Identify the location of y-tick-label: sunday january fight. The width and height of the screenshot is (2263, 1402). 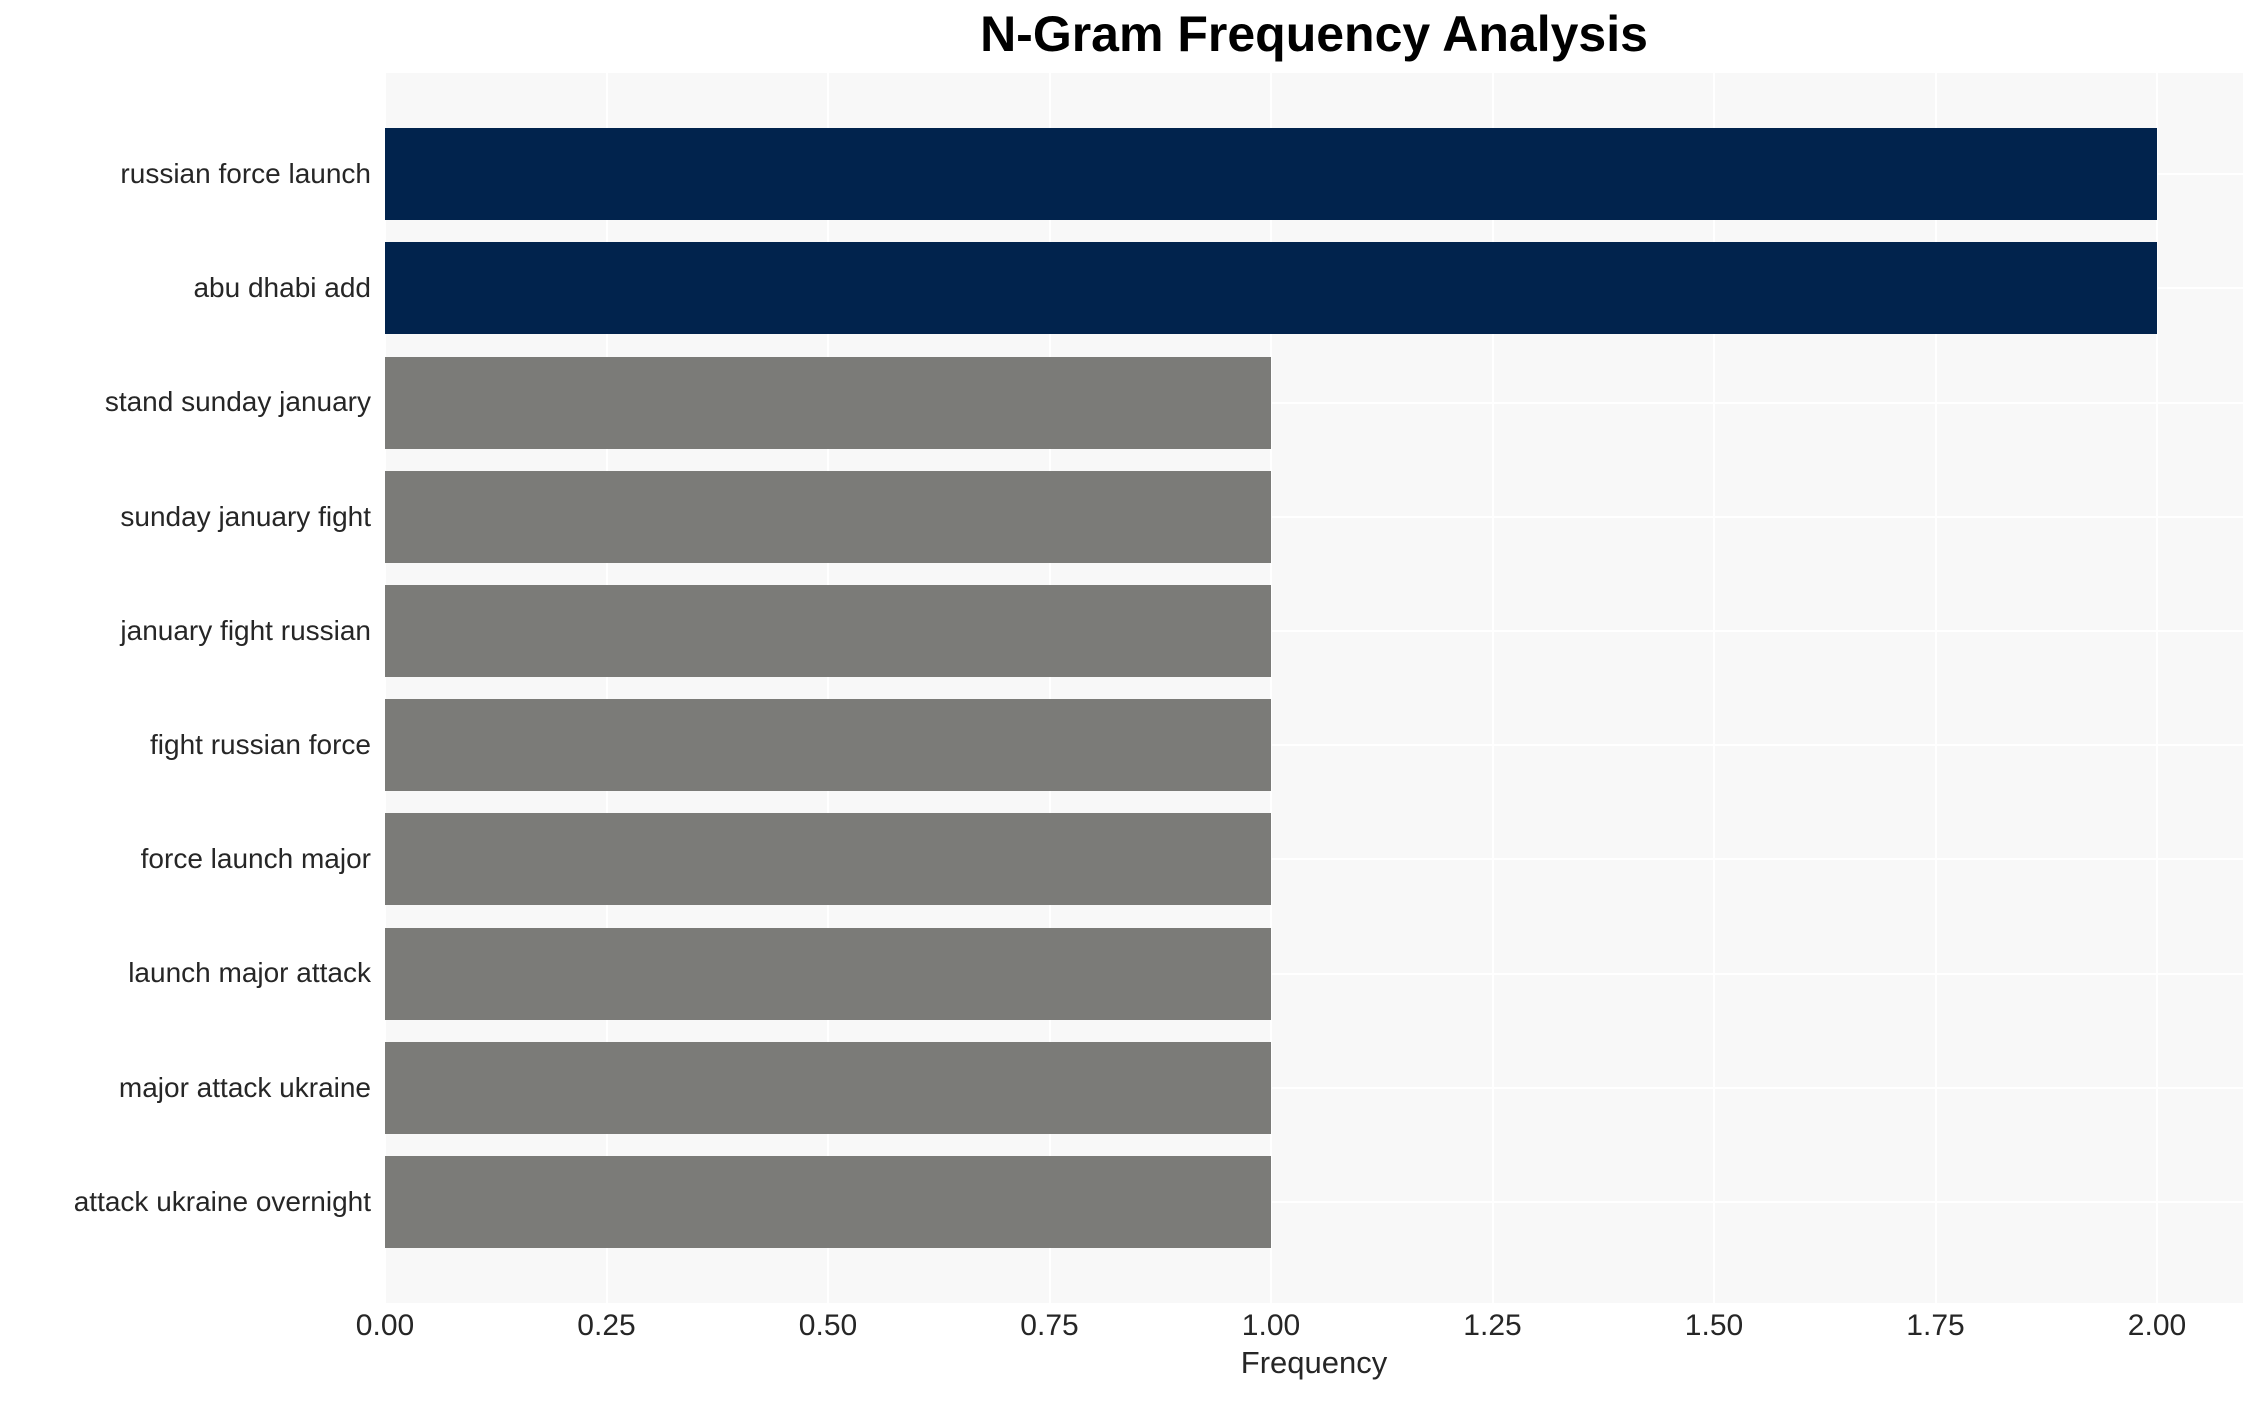
(245, 516).